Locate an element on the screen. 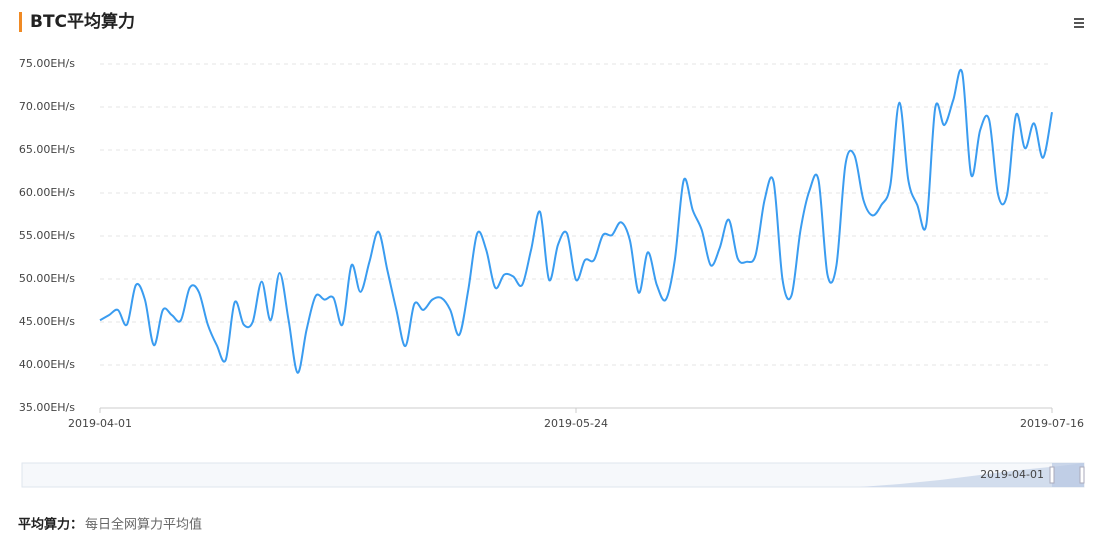 This screenshot has height=552, width=1096. title-accent is located at coordinates (20, 22).